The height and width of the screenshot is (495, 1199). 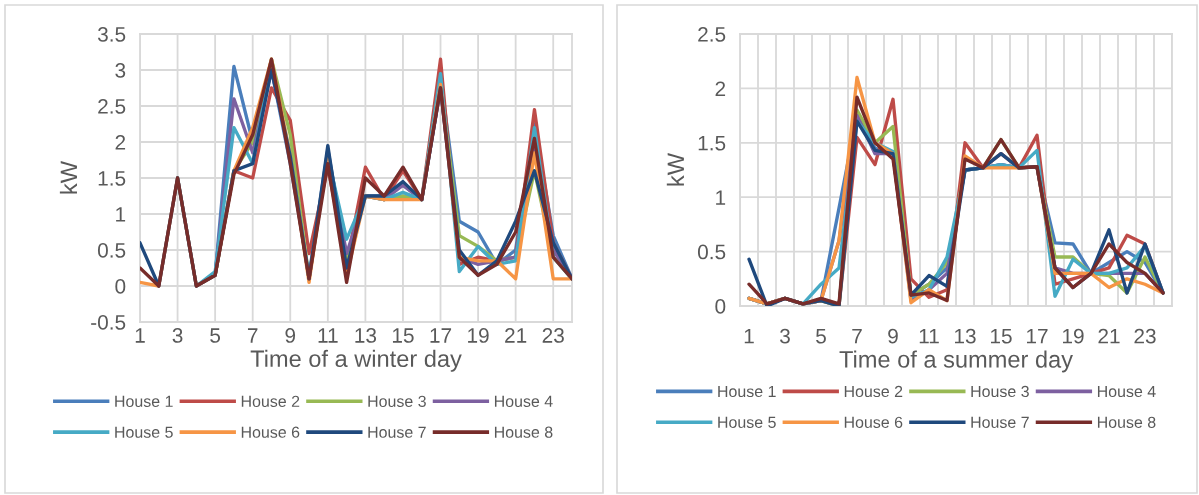 I want to click on x-axis-title: Time of a summer day, so click(x=956, y=361).